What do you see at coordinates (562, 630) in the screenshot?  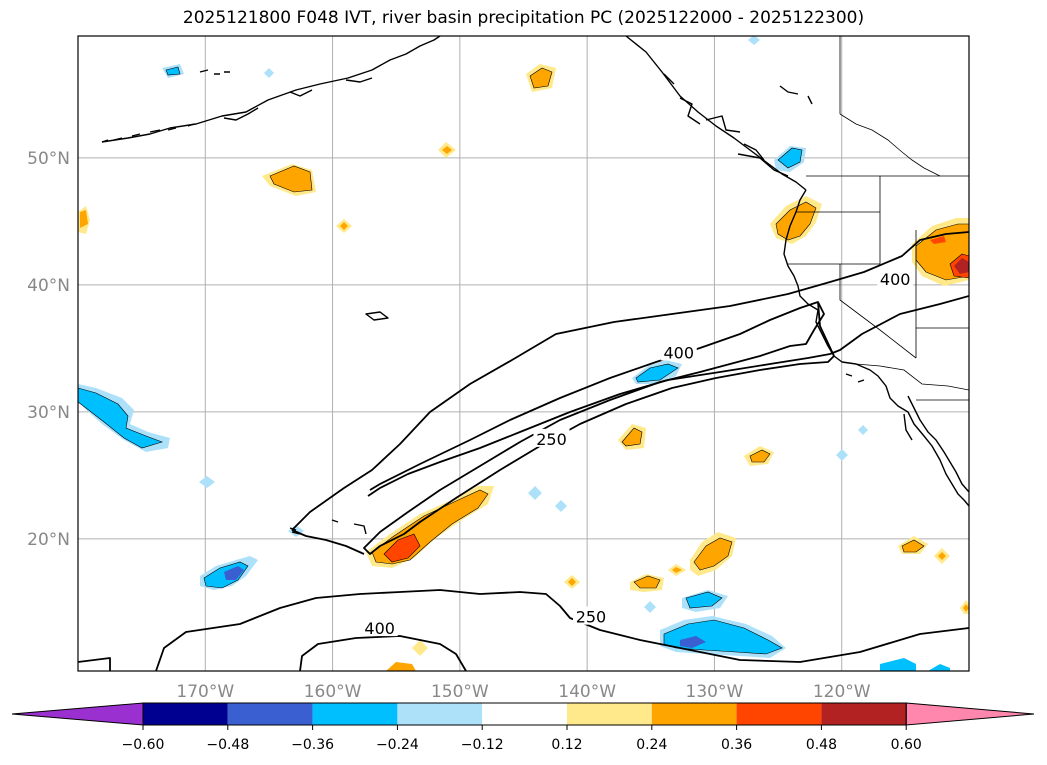 I see `ivt-contour-250-south` at bounding box center [562, 630].